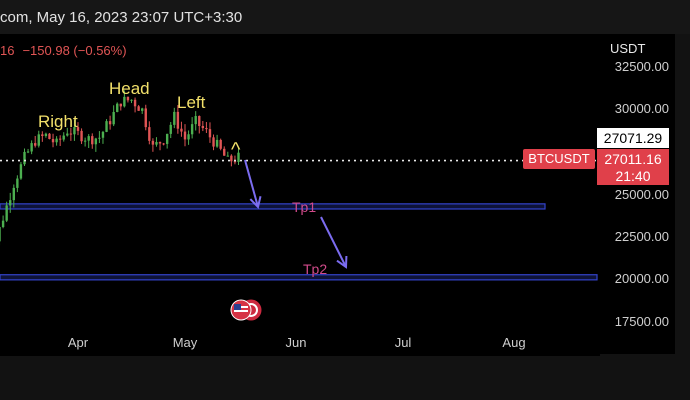 Image resolution: width=690 pixels, height=400 pixels. I want to click on time-tick-label: May, so click(185, 342).